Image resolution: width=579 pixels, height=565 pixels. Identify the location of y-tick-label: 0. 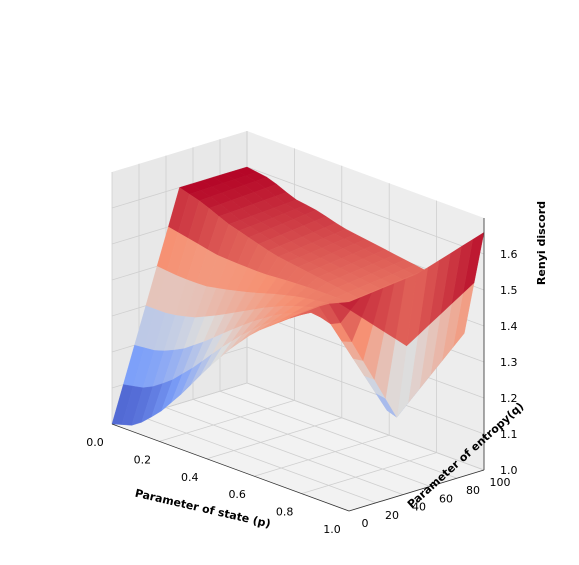
(365, 523).